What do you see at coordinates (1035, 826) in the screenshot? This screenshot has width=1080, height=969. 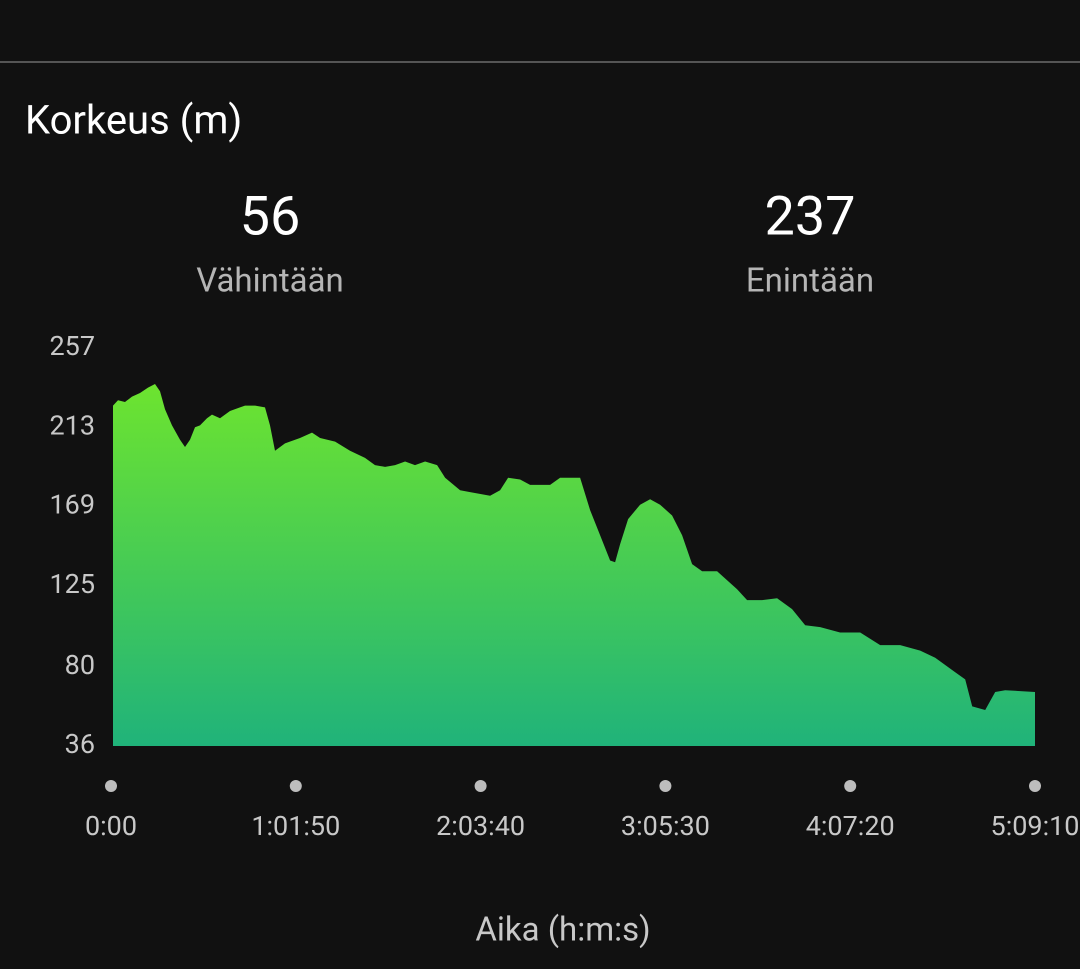 I see `x-tick-label: 5:09:10` at bounding box center [1035, 826].